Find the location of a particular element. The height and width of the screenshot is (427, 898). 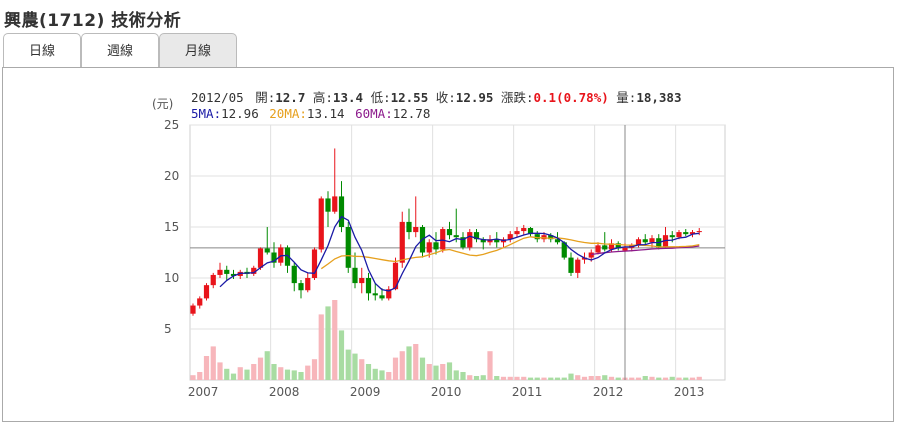

info-change-label: 漲跌: is located at coordinates (517, 97).